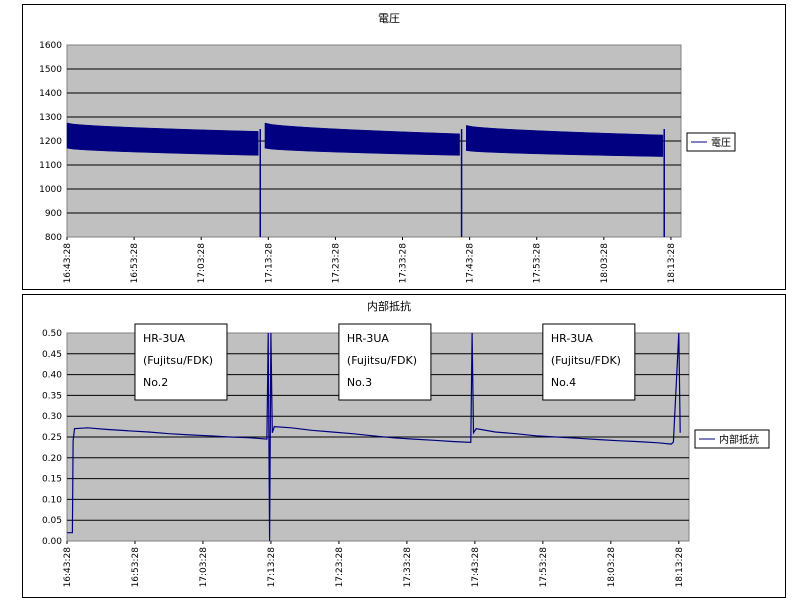 The width and height of the screenshot is (800, 600). What do you see at coordinates (721, 143) in the screenshot?
I see `legend-label: 電圧` at bounding box center [721, 143].